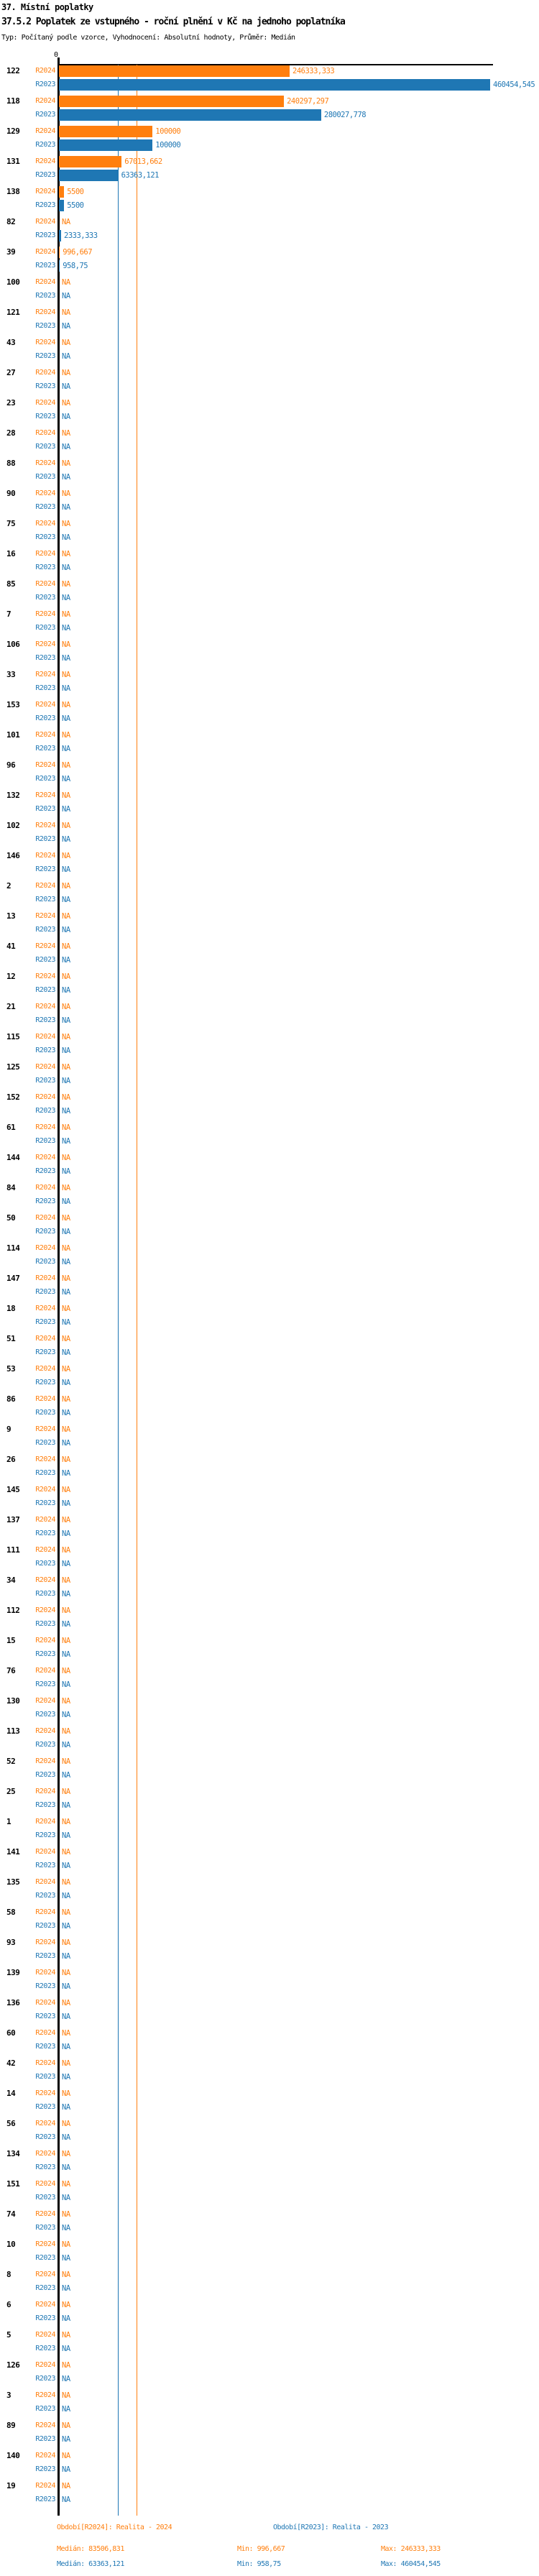  What do you see at coordinates (269, 983) in the screenshot?
I see `bar-group: 12 R2024 NA R2023 NA` at bounding box center [269, 983].